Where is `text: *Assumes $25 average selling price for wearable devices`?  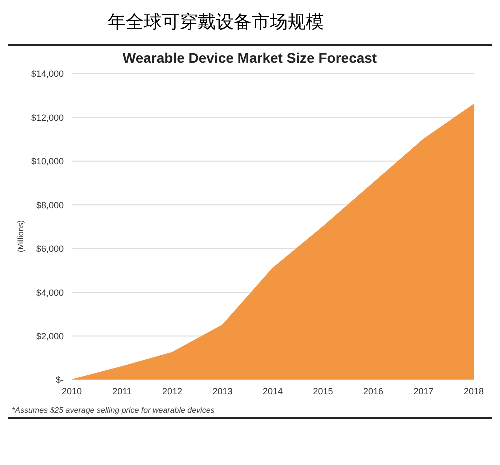
text: *Assumes $25 average selling price for wearable devices is located at coordinates (114, 410).